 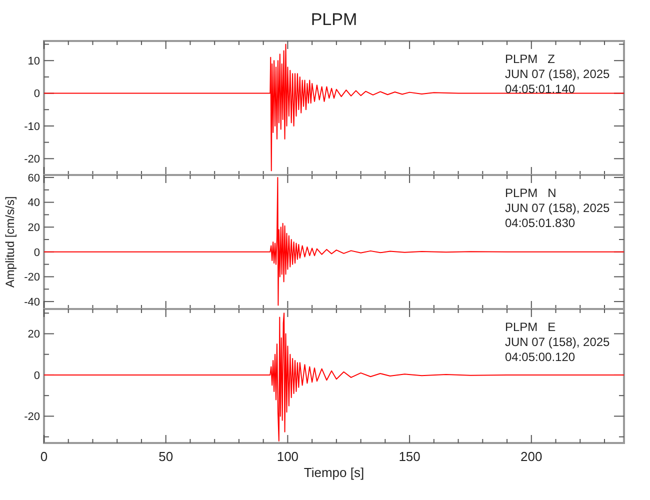 I want to click on annotation: PLPM N, so click(x=530, y=193).